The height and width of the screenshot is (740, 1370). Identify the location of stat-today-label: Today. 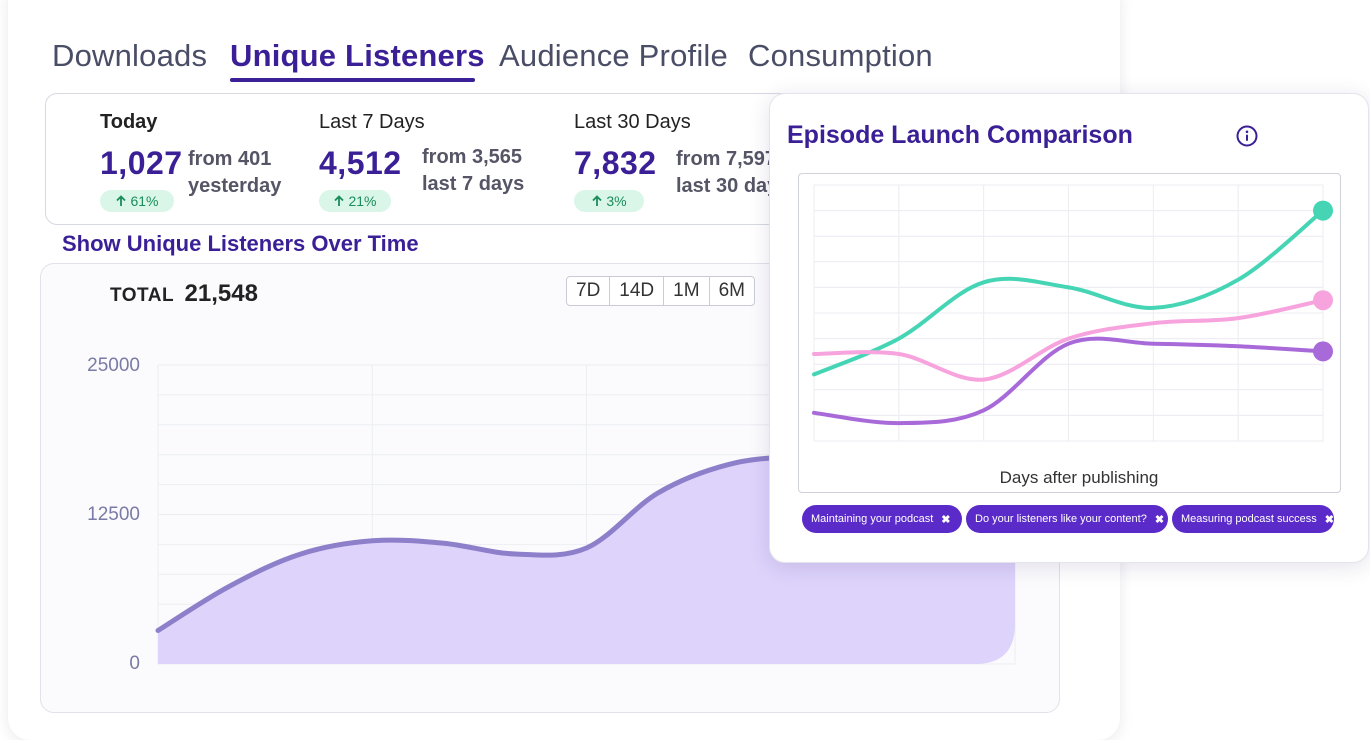
(128, 122).